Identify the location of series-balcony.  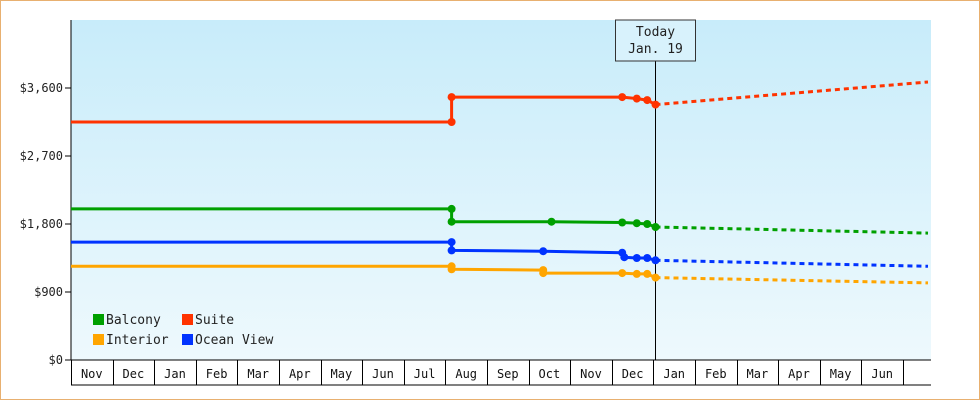
(500, 219).